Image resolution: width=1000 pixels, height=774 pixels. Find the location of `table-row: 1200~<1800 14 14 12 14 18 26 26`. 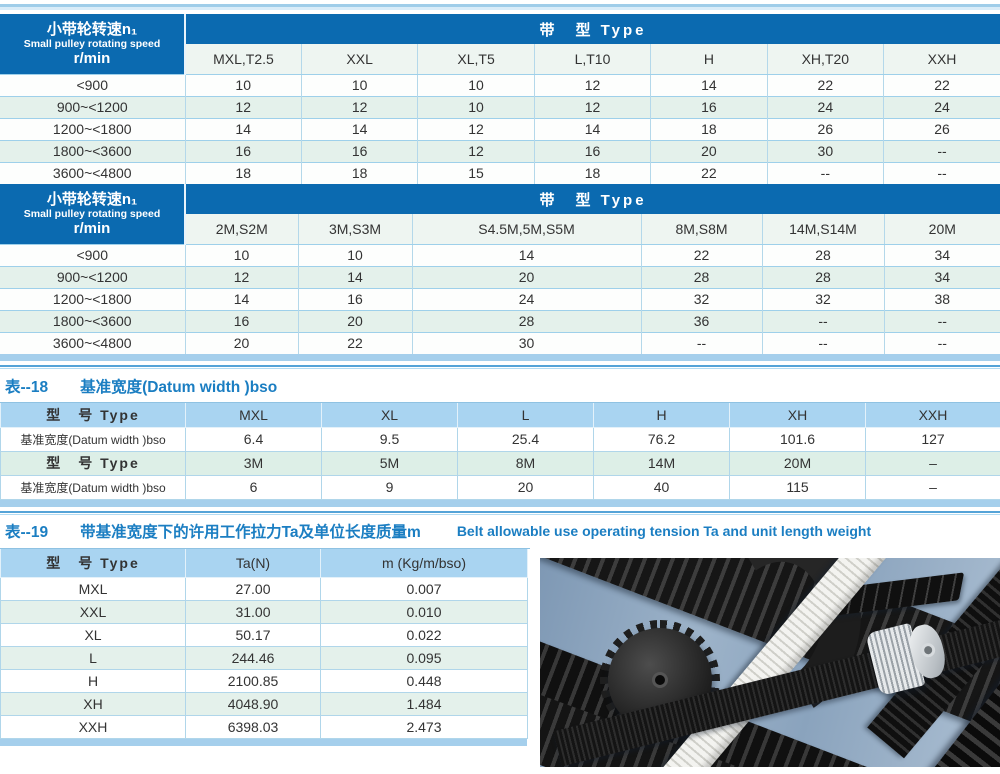

table-row: 1200~<1800 14 14 12 14 18 26 26 is located at coordinates (500, 128).